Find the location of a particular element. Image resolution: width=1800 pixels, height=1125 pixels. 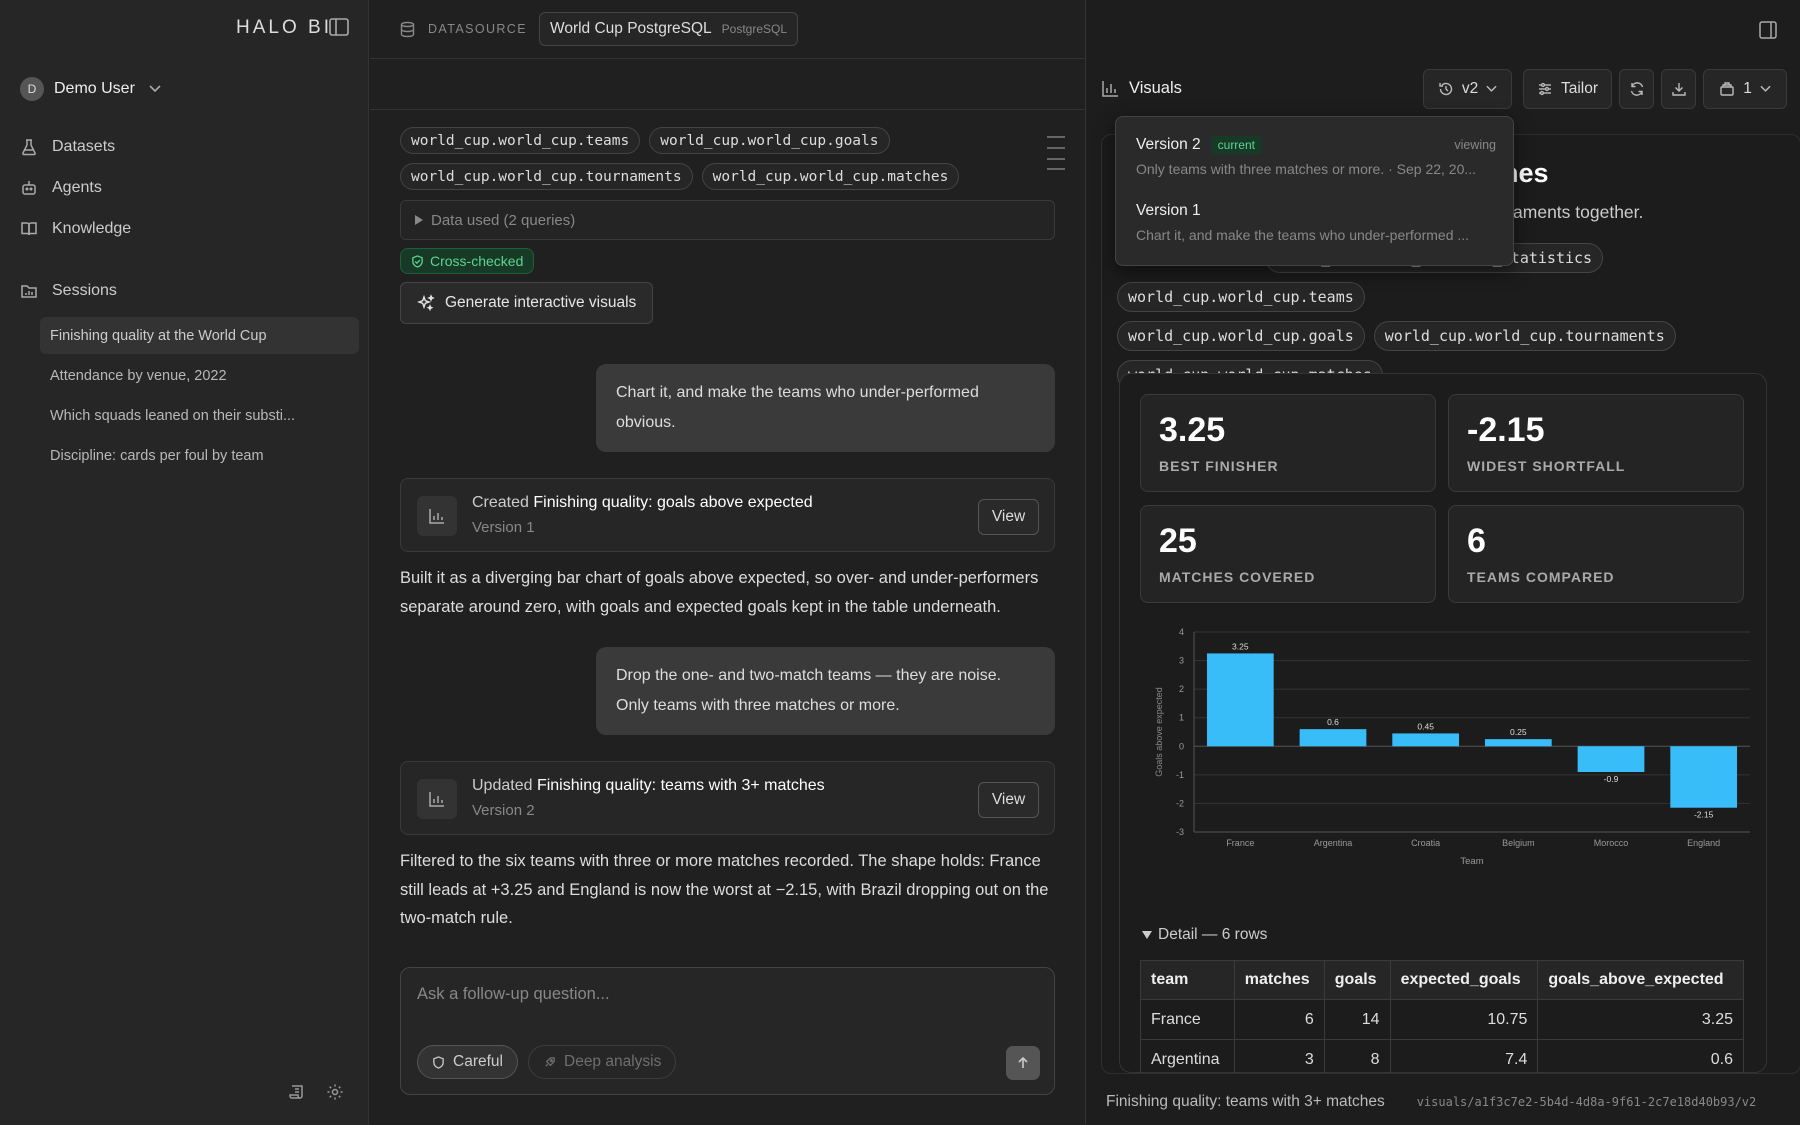

table-cell: France is located at coordinates (1187, 1019).